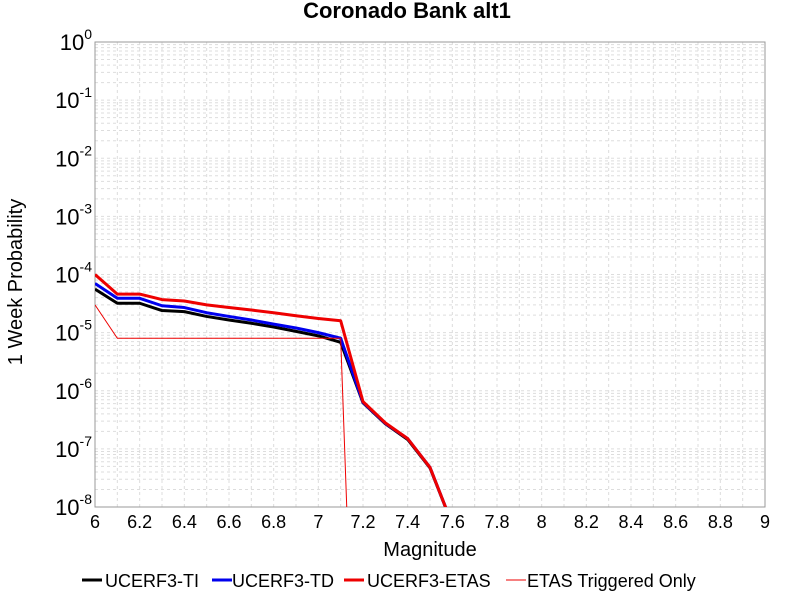 Image resolution: width=800 pixels, height=600 pixels. Describe the element at coordinates (73, 389) in the screenshot. I see `y-tick-label: 10⁻⁶` at that location.